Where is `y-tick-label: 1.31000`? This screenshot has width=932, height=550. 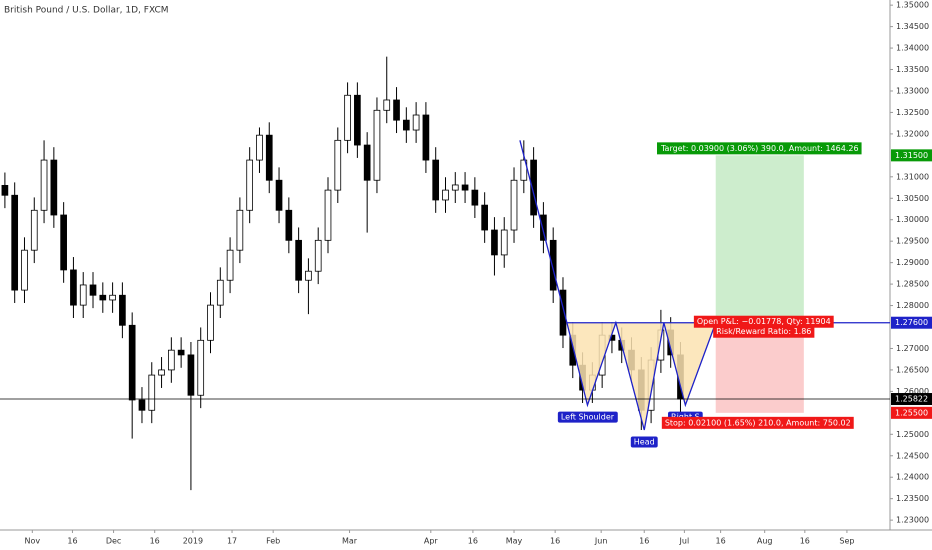 y-tick-label: 1.31000 is located at coordinates (912, 176).